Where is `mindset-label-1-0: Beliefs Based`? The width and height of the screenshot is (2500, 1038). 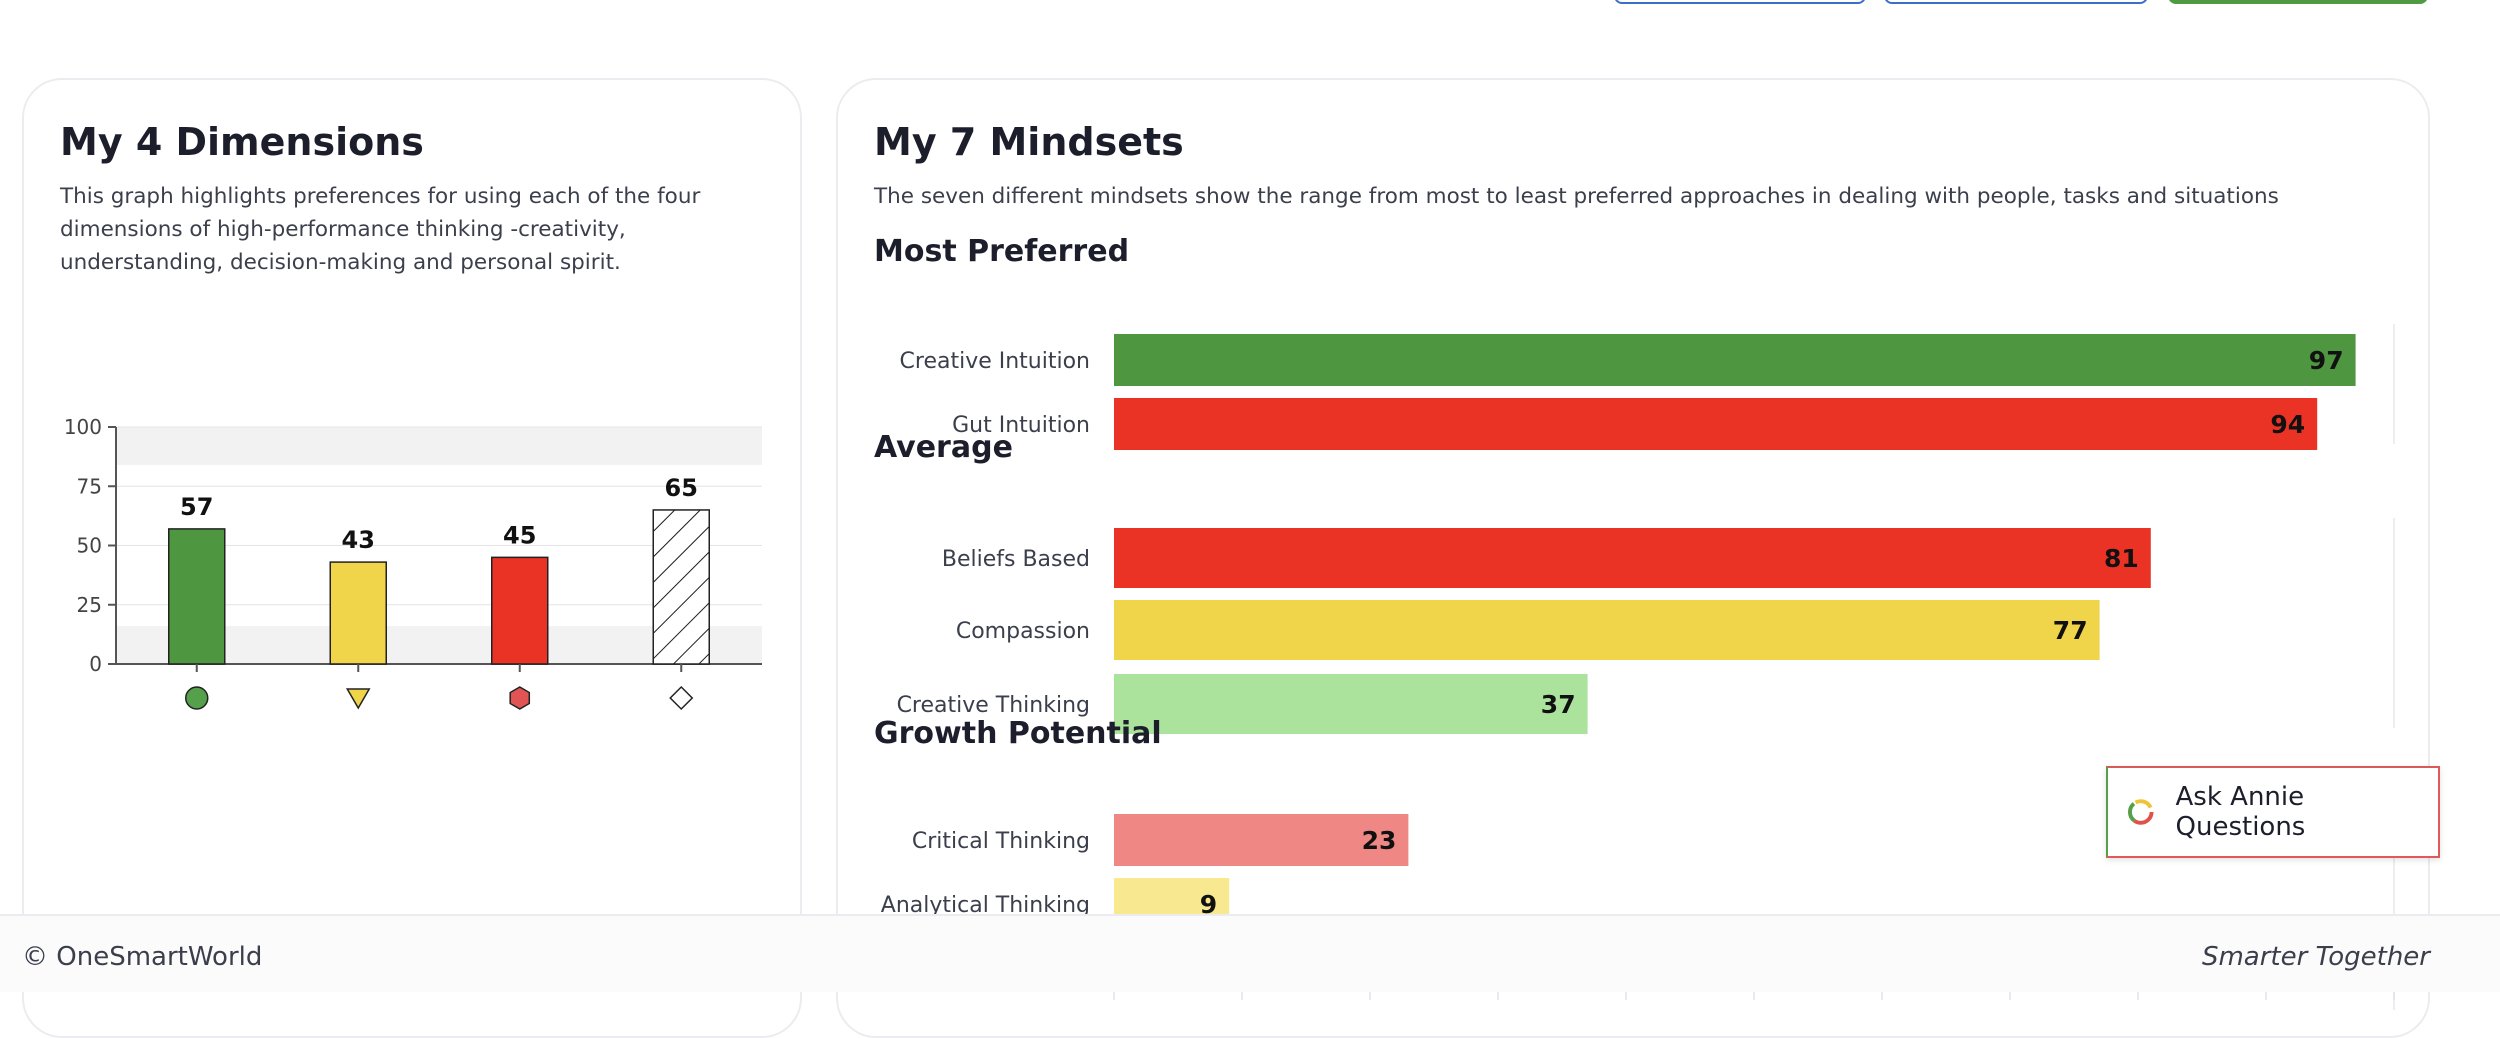 mindset-label-1-0: Beliefs Based is located at coordinates (1016, 559).